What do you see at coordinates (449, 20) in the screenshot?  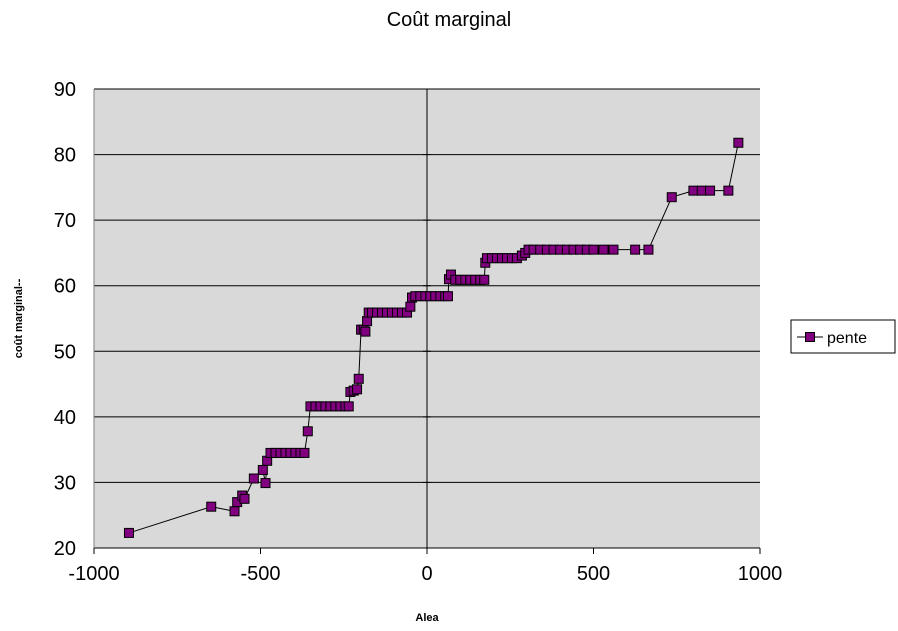 I see `chart-title: Coût marginal` at bounding box center [449, 20].